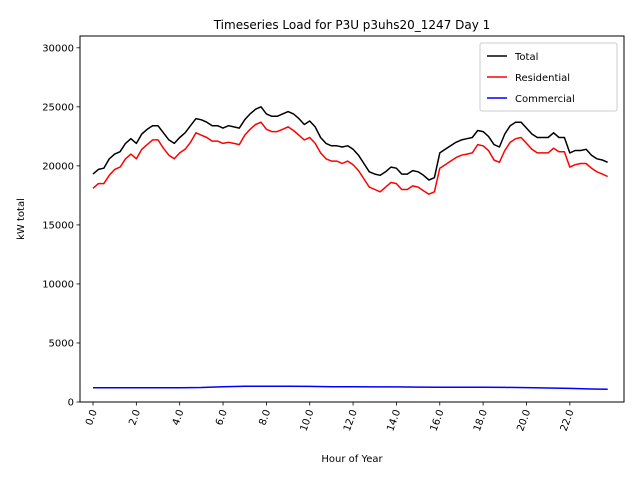 The width and height of the screenshot is (640, 480). What do you see at coordinates (438, 420) in the screenshot?
I see `x-tick-label: 16.0` at bounding box center [438, 420].